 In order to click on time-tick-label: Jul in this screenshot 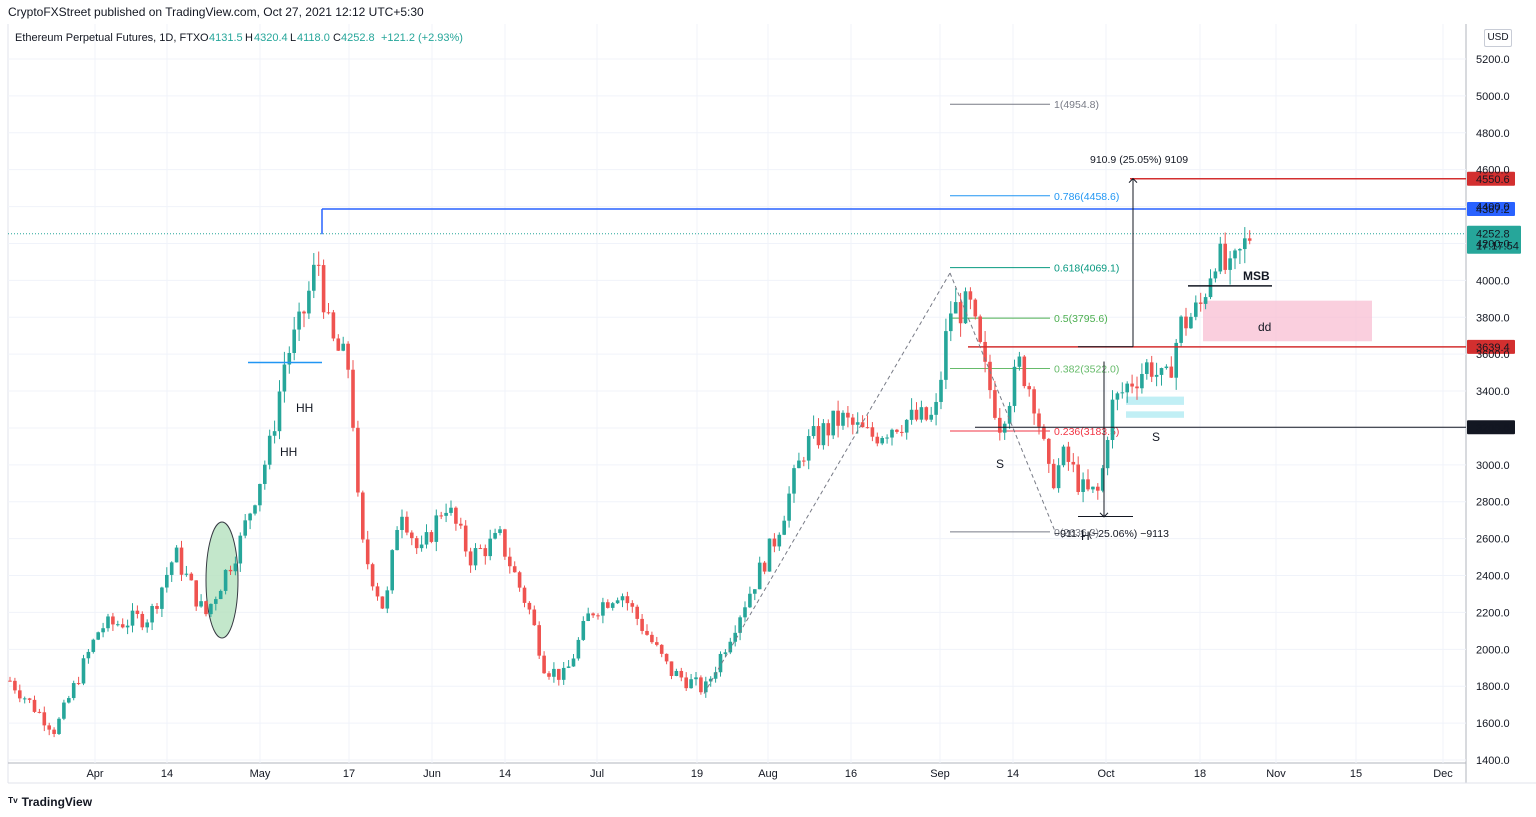, I will do `click(597, 774)`.